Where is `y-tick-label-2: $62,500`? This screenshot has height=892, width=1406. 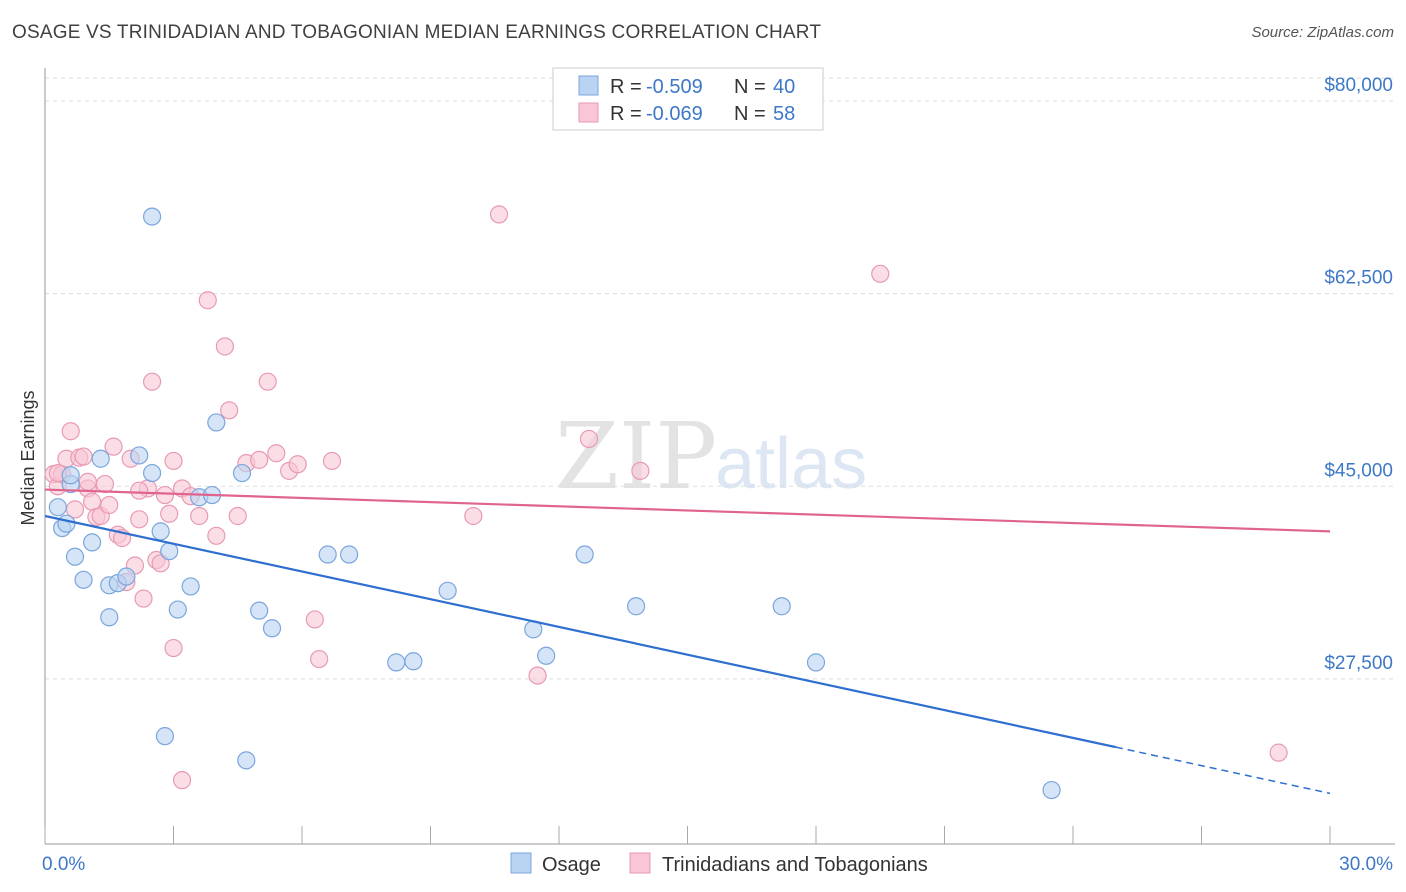
y-tick-label-2: $62,500 is located at coordinates (1358, 278).